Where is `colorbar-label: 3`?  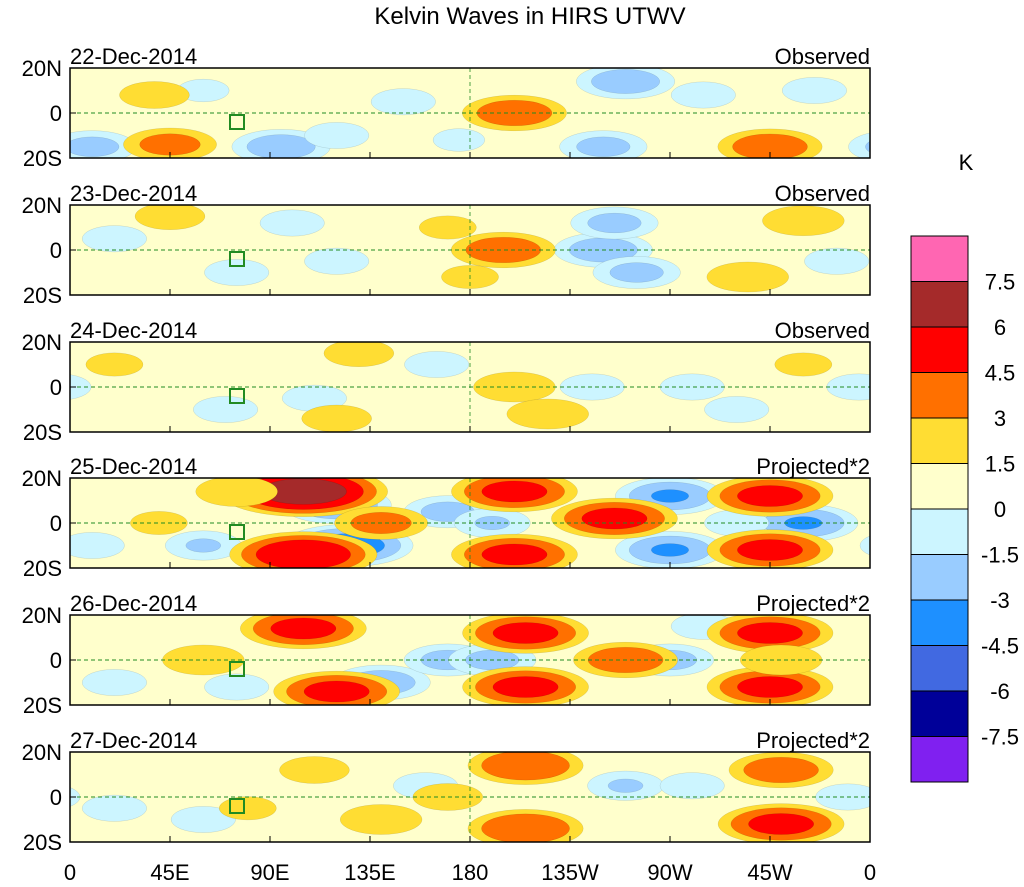
colorbar-label: 3 is located at coordinates (1000, 418).